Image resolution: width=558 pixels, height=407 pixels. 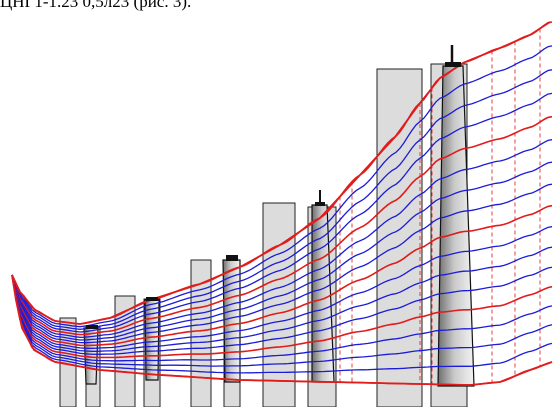 I want to click on figure-caption: ЦНГ1-1.23 0,5л23 (рис. 3)., so click(x=96, y=5).